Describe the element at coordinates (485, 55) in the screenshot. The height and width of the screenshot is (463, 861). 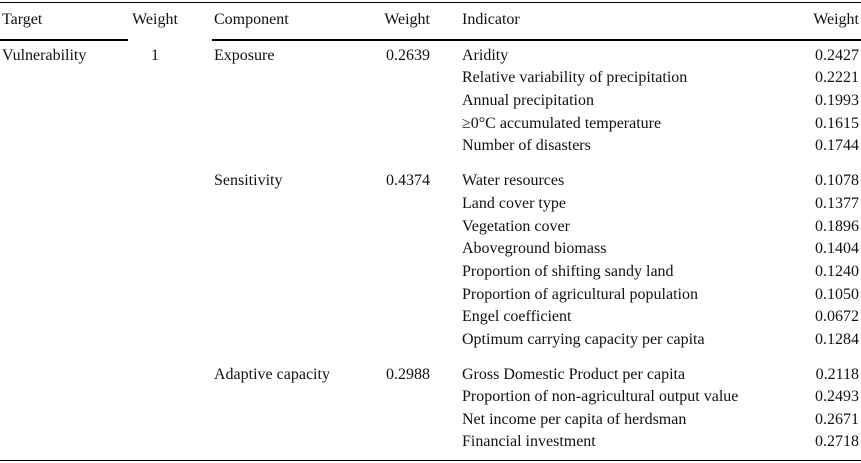
I see `indicator-name: Aridity` at that location.